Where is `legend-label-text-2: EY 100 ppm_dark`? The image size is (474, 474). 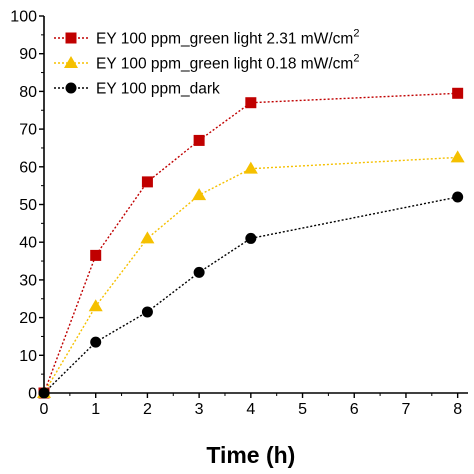 legend-label-text-2: EY 100 ppm_dark is located at coordinates (158, 89).